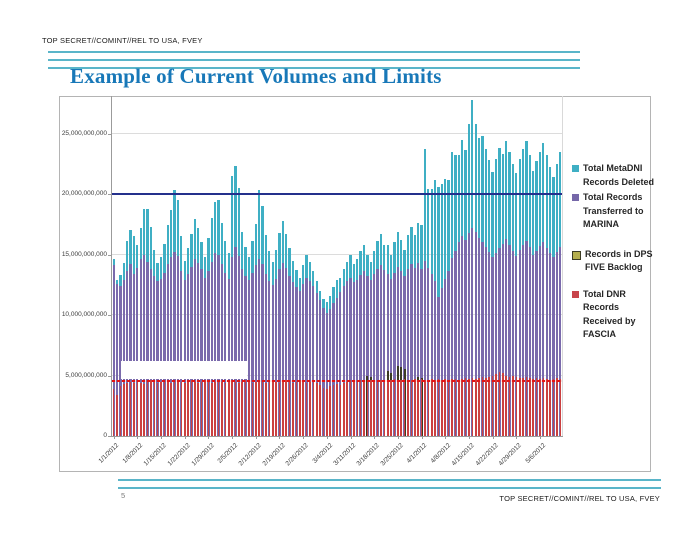 The width and height of the screenshot is (700, 541). Describe the element at coordinates (575, 197) in the screenshot. I see `legend-swatch-icon` at that location.